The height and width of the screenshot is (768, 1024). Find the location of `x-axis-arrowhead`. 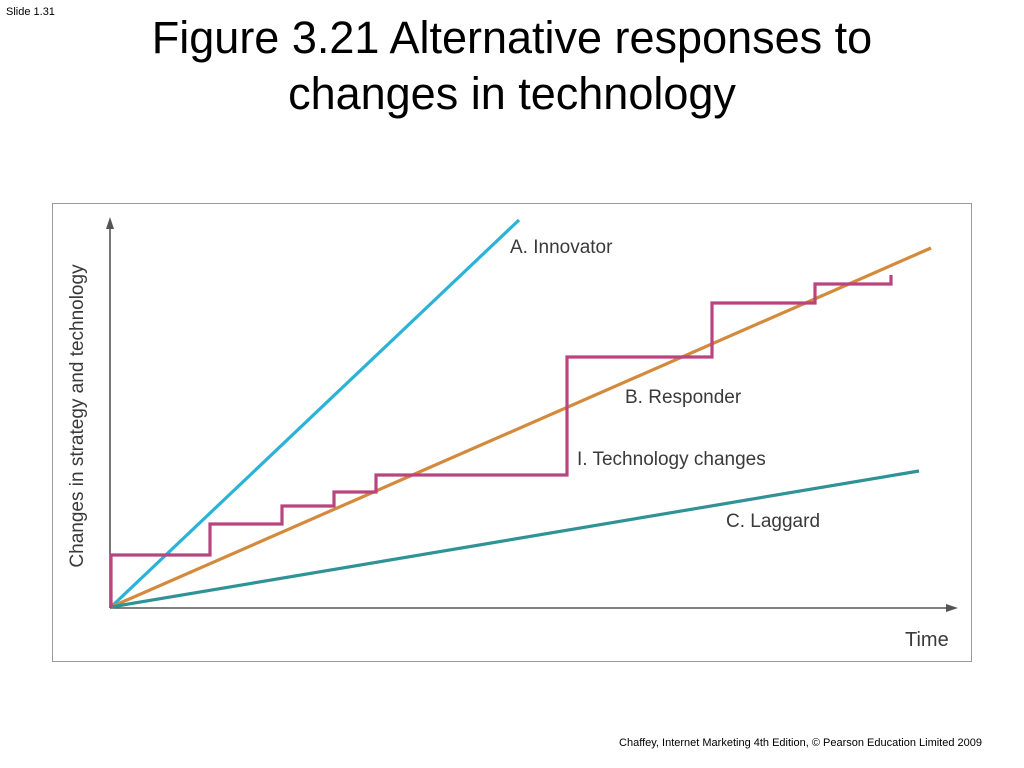

x-axis-arrowhead is located at coordinates (952, 608).